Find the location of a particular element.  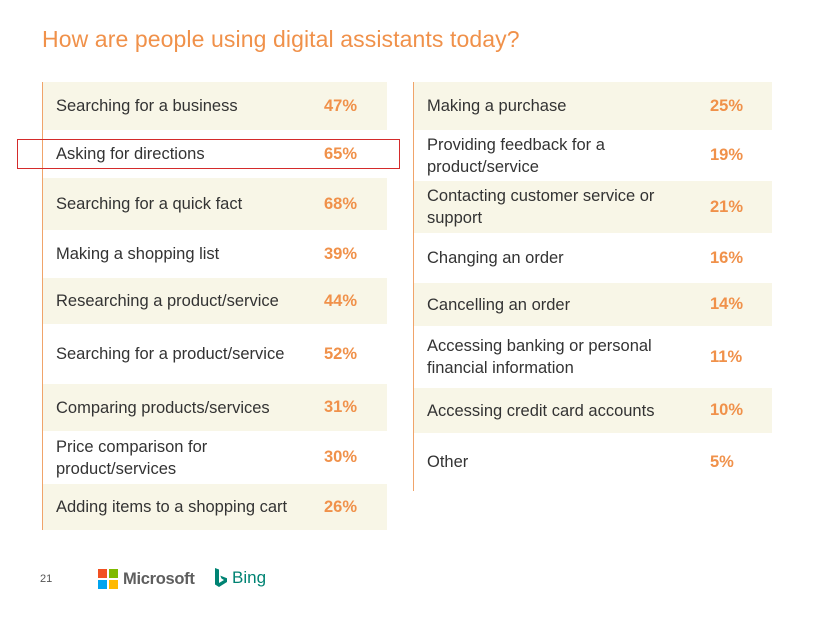

list-item: Researching a product/service 44% is located at coordinates (215, 301).